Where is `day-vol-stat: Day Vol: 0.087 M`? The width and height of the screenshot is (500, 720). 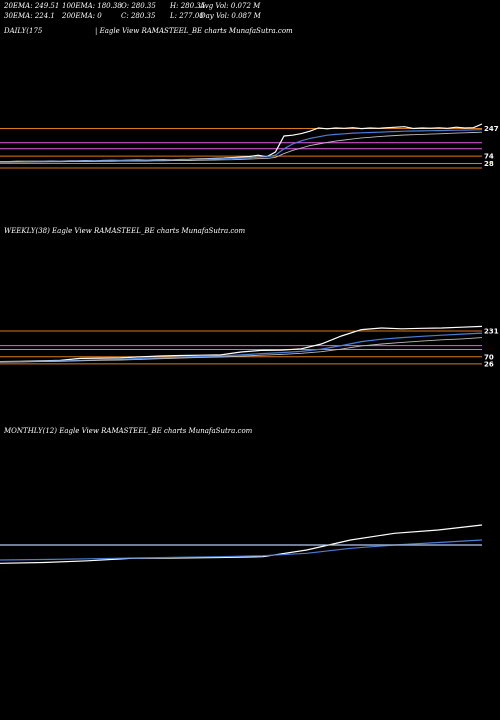 day-vol-stat: Day Vol: 0.087 M is located at coordinates (230, 16).